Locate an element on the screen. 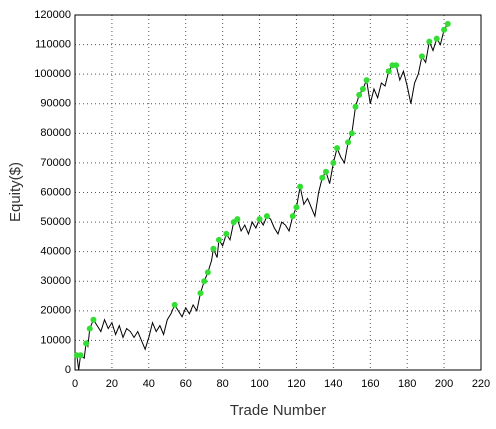 The width and height of the screenshot is (496, 429). x-tick-label: 100 is located at coordinates (259, 384).